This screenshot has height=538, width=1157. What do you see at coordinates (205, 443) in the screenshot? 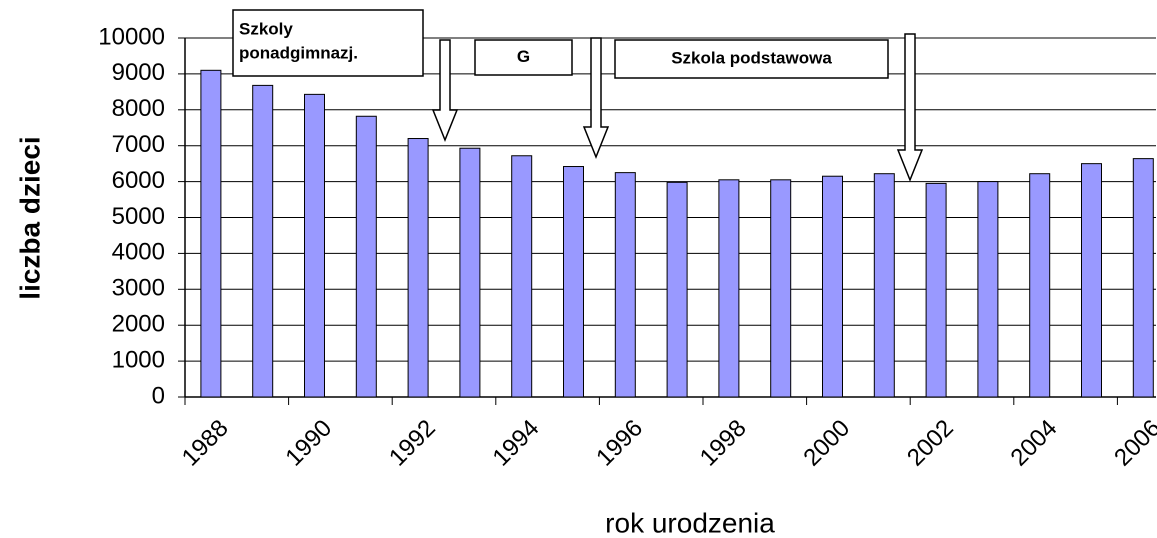
I see `x-tick-label: 1988` at bounding box center [205, 443].